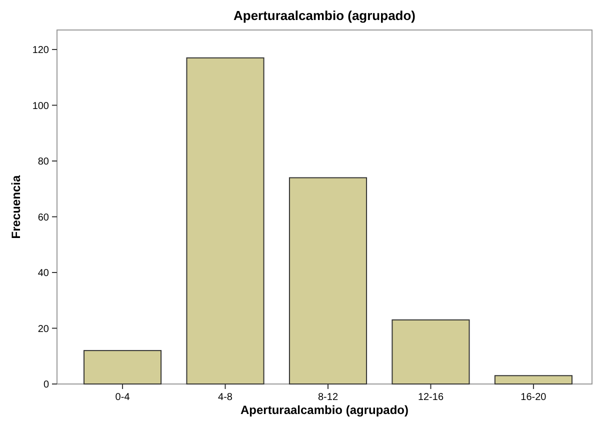  I want to click on chart-title: Aperturaalcambio (agrupado), so click(324, 15).